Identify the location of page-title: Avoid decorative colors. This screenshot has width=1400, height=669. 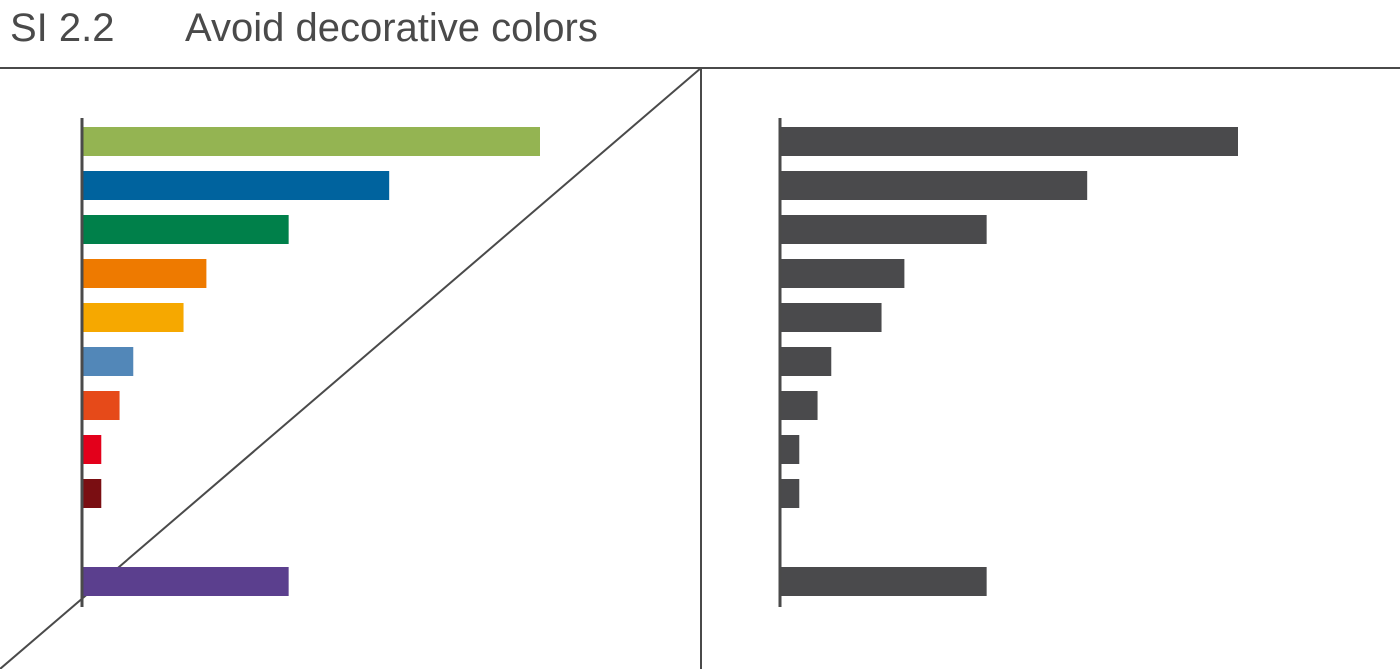
(391, 28).